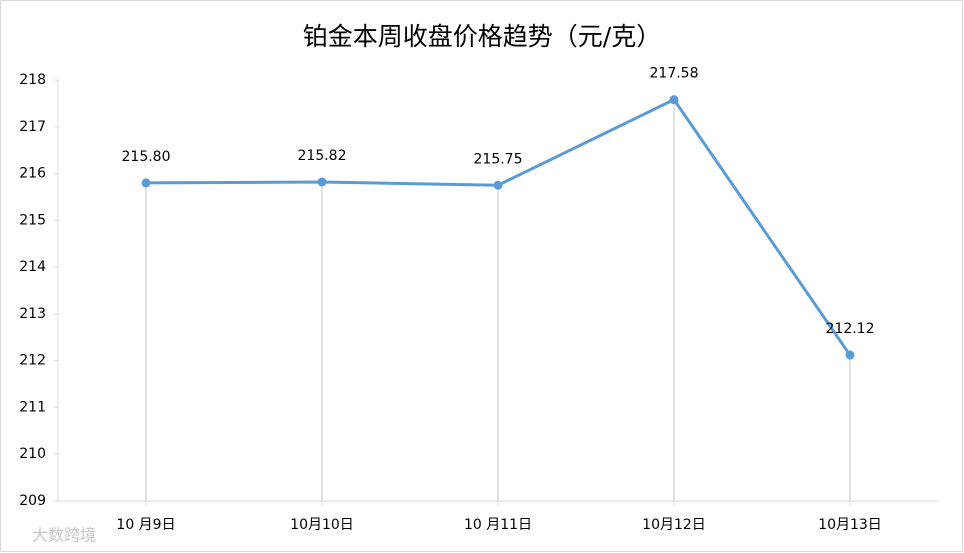  I want to click on y-tick-label: 217, so click(32, 127).